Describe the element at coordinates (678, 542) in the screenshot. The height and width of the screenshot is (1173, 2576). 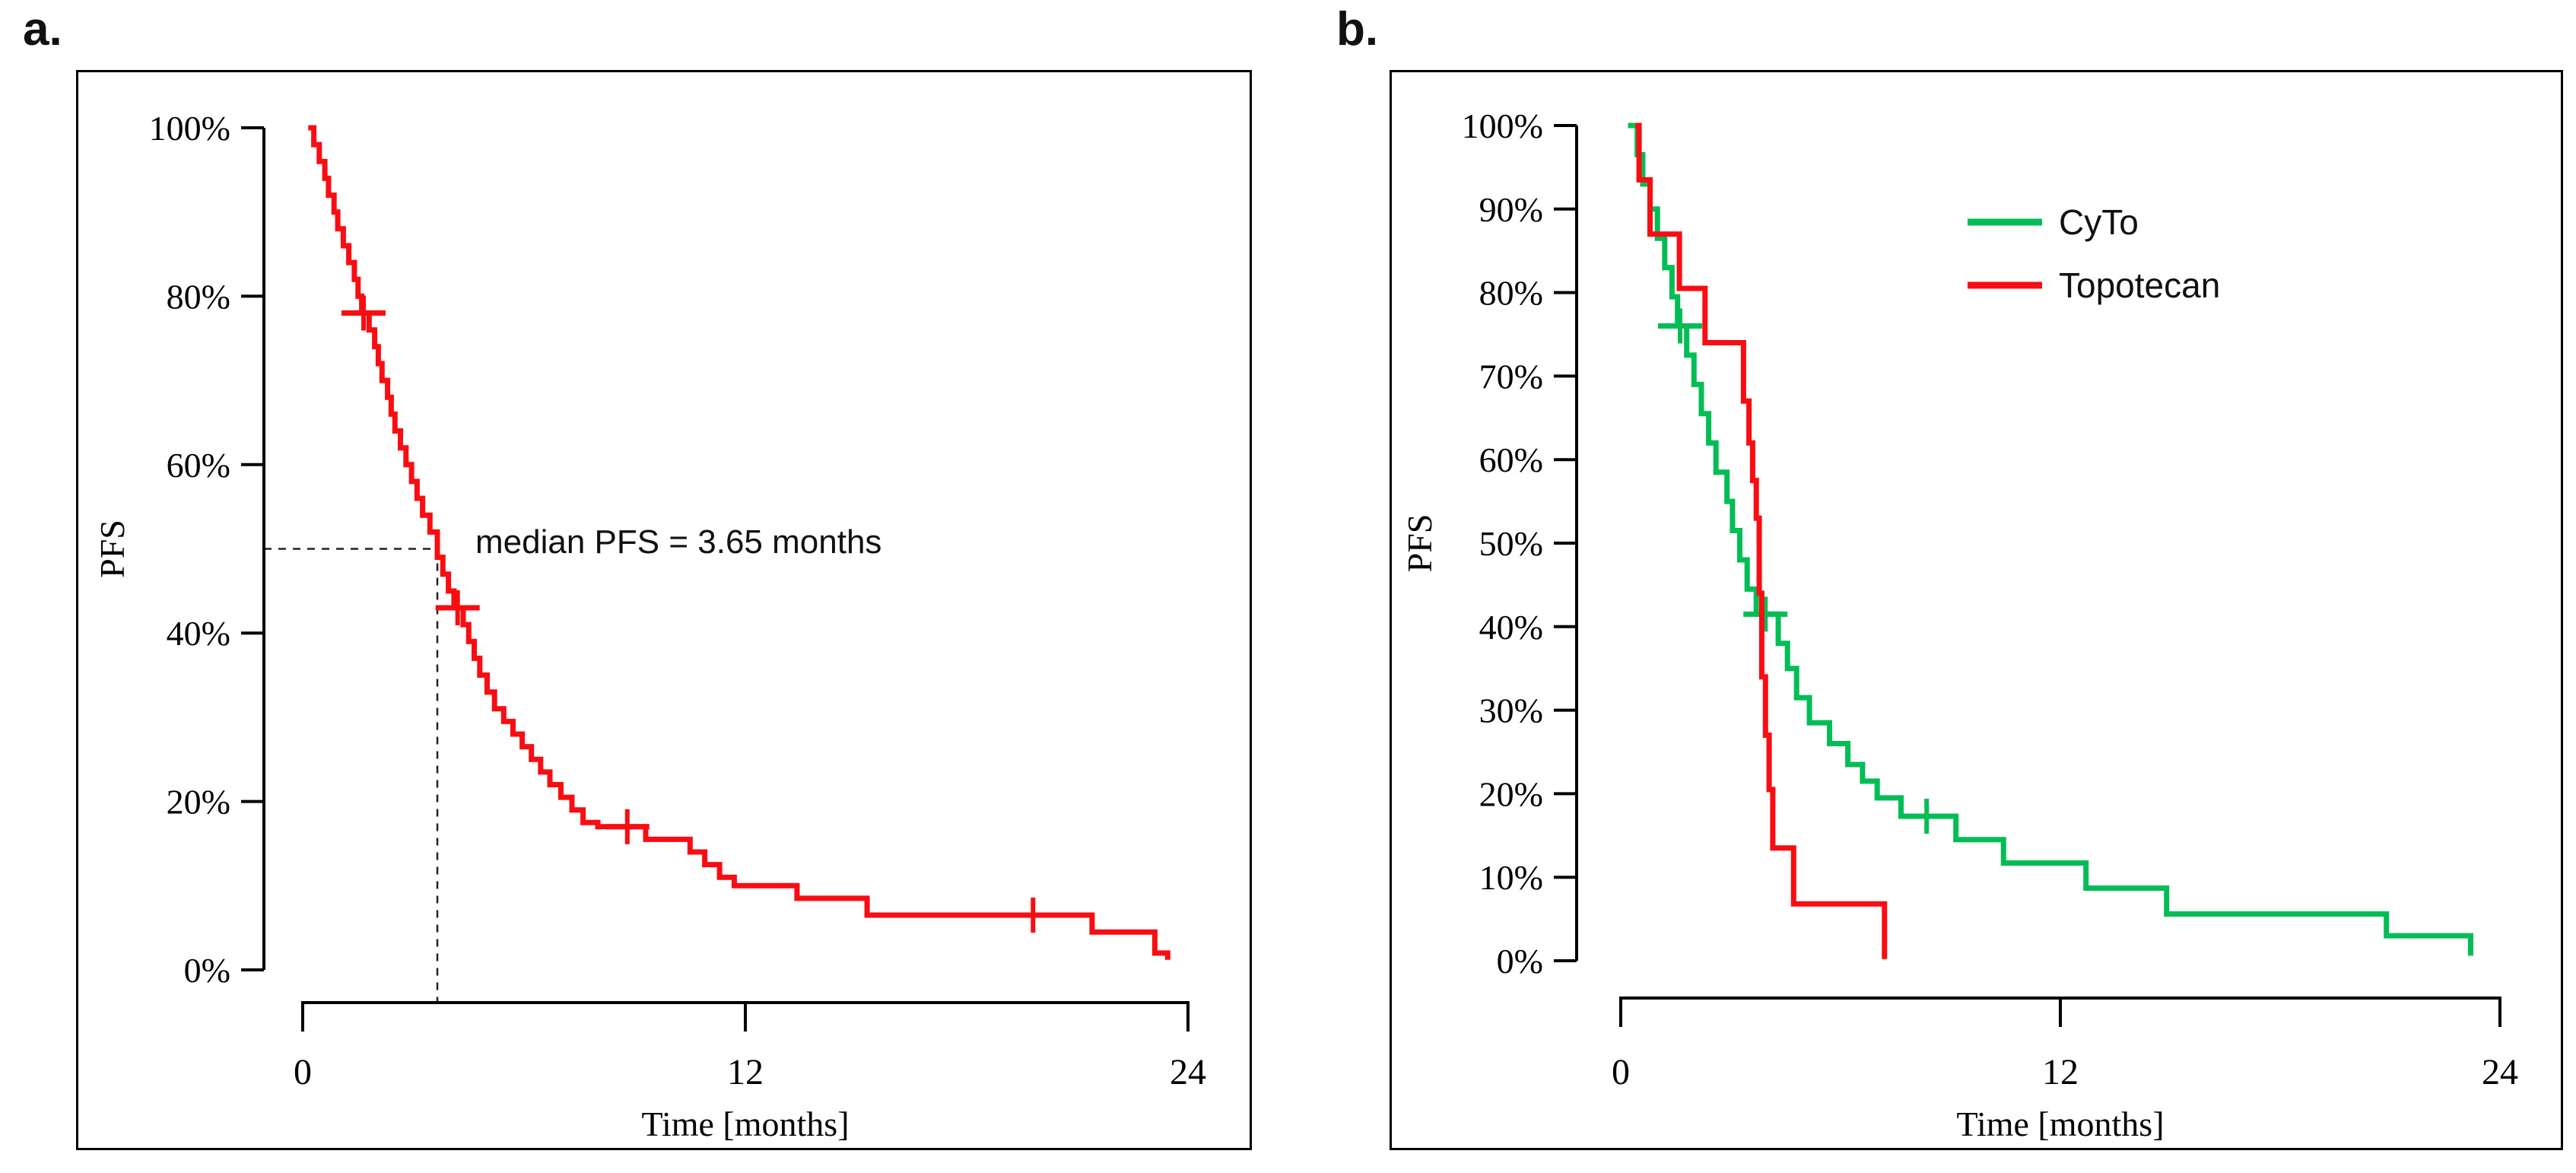
I see `median-annotation: median PFS = 3.65 months` at that location.